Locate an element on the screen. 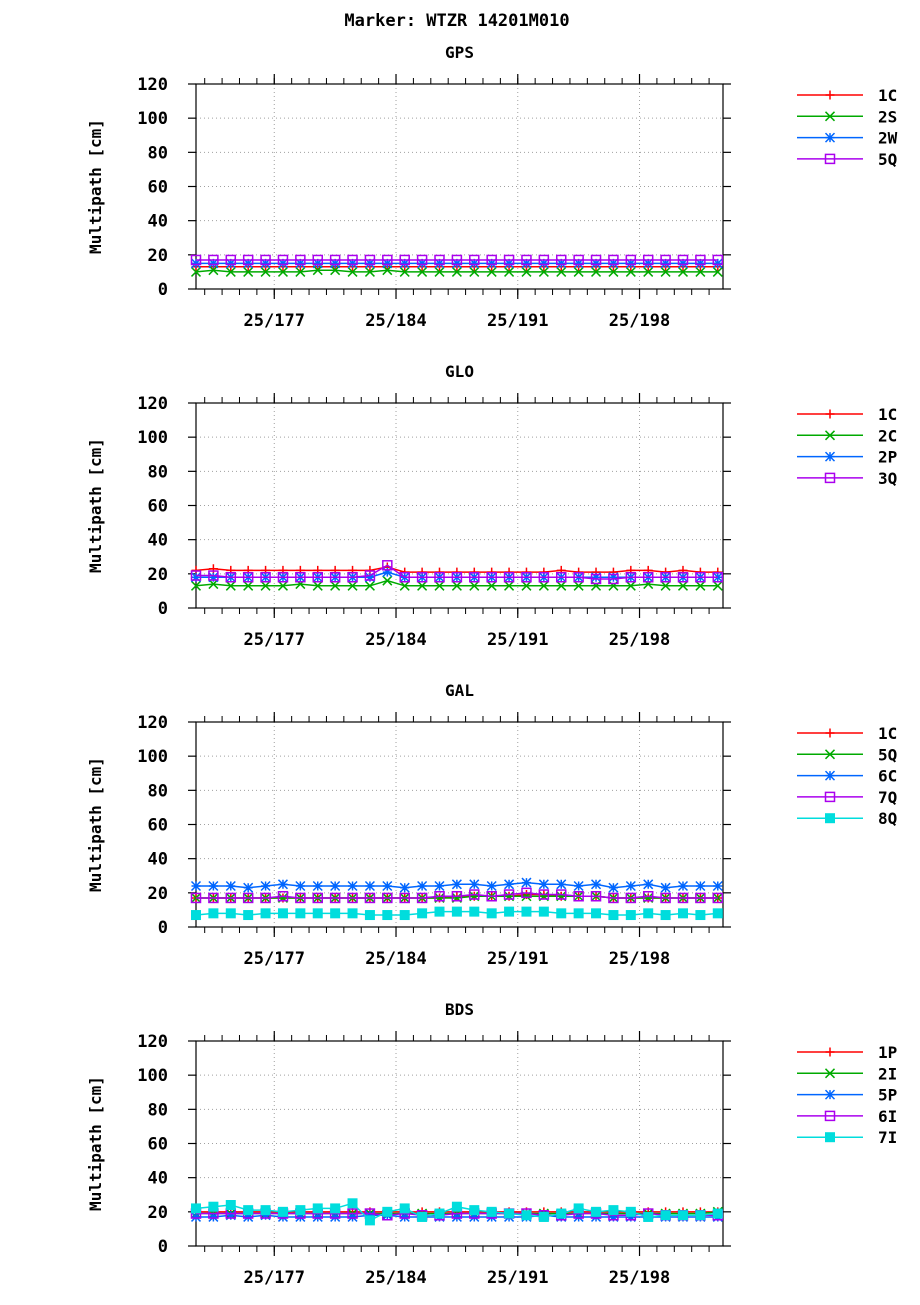 The width and height of the screenshot is (920, 1305). panel-title: GAL is located at coordinates (459, 690).